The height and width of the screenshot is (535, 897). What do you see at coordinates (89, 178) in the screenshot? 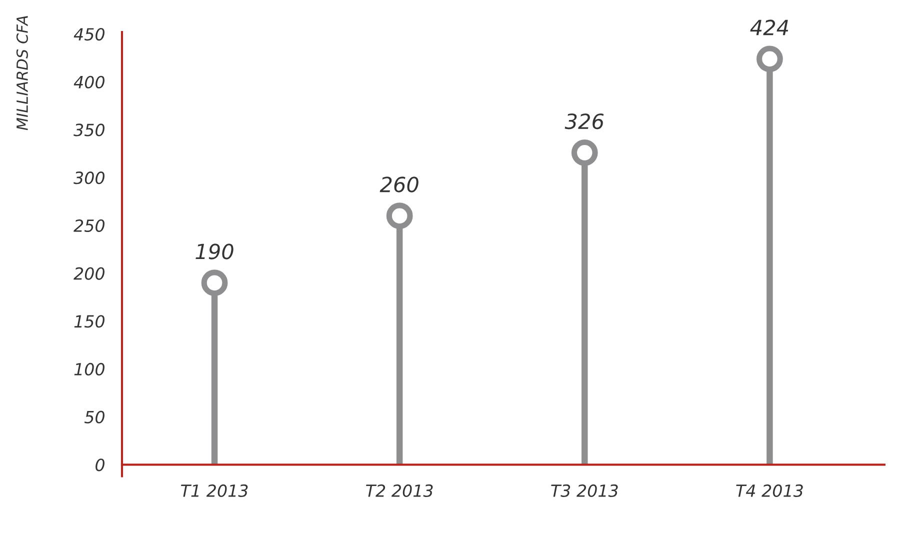
I see `y-tick-label: 300` at bounding box center [89, 178].